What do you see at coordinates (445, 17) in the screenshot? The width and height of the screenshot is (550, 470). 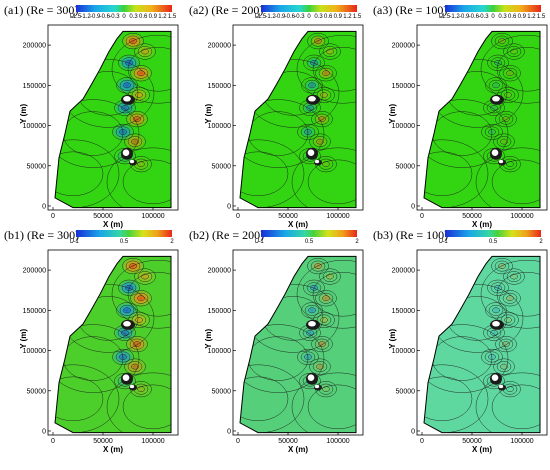 I see `colorbar-tick-label: -1.5` at bounding box center [445, 17].